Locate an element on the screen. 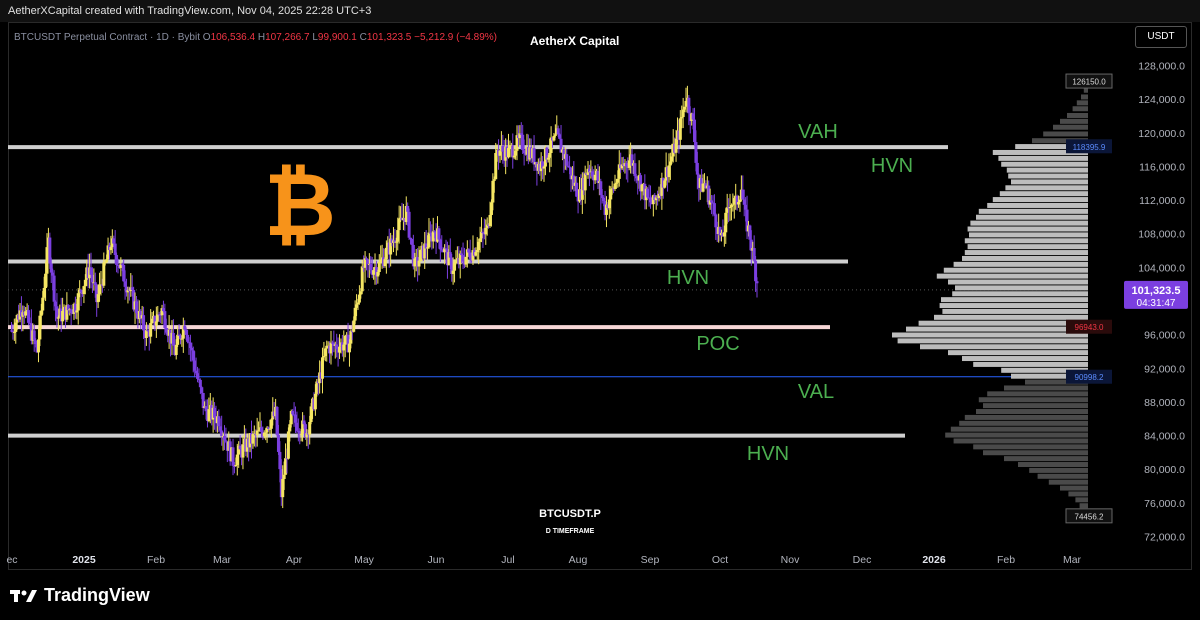  chart-symbol-title: BTCUSDT.P is located at coordinates (570, 514).